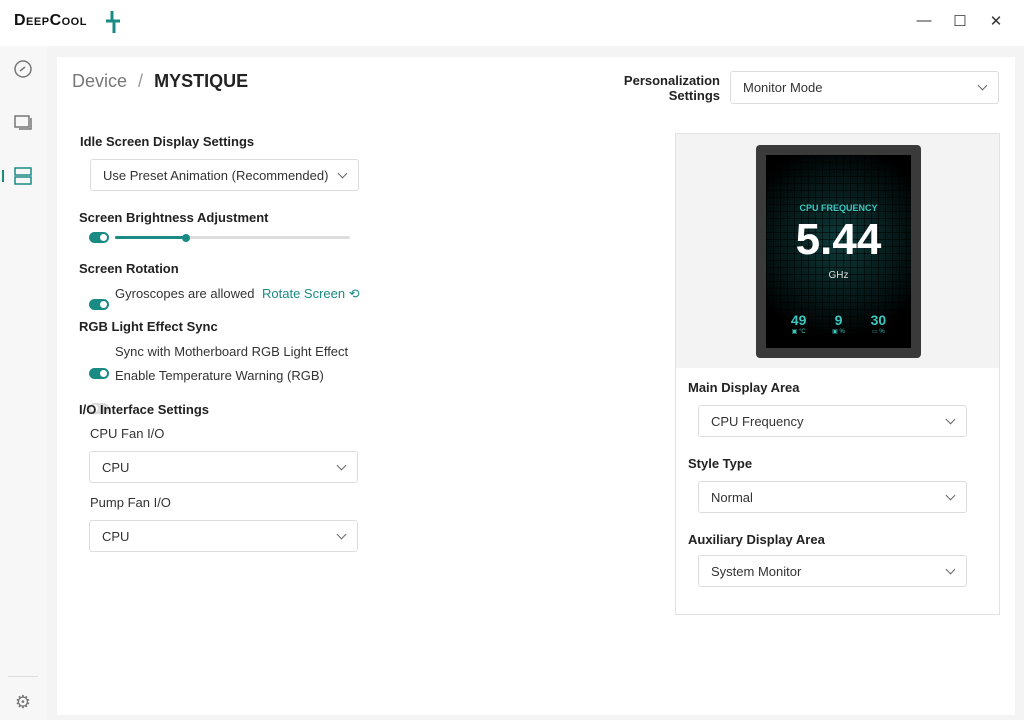 The height and width of the screenshot is (720, 1024). I want to click on sidebar: ⚙, so click(23, 383).